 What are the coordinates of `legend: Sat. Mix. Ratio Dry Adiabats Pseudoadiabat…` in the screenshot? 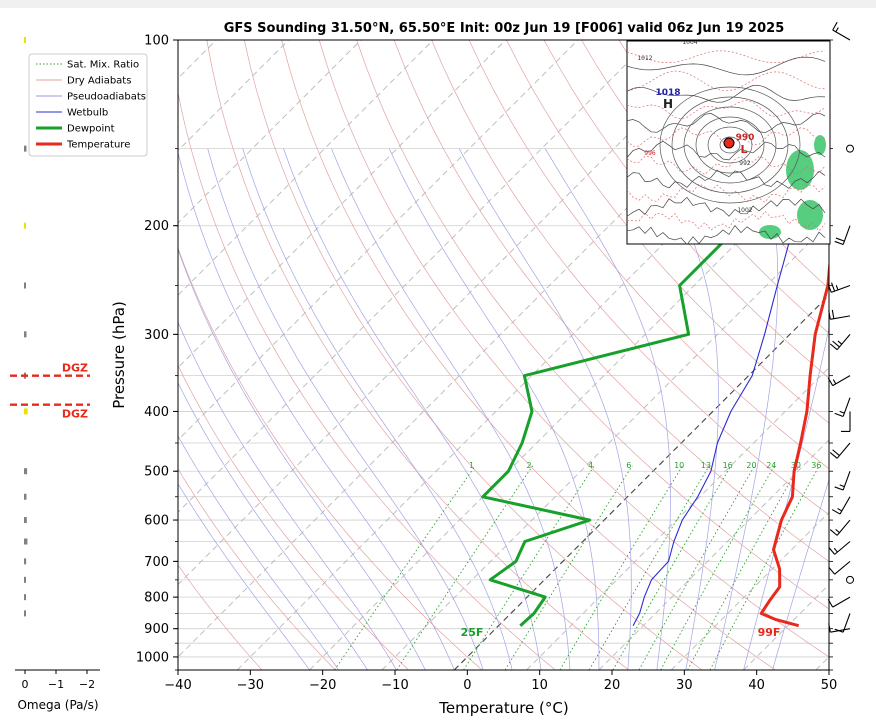 It's located at (88, 105).